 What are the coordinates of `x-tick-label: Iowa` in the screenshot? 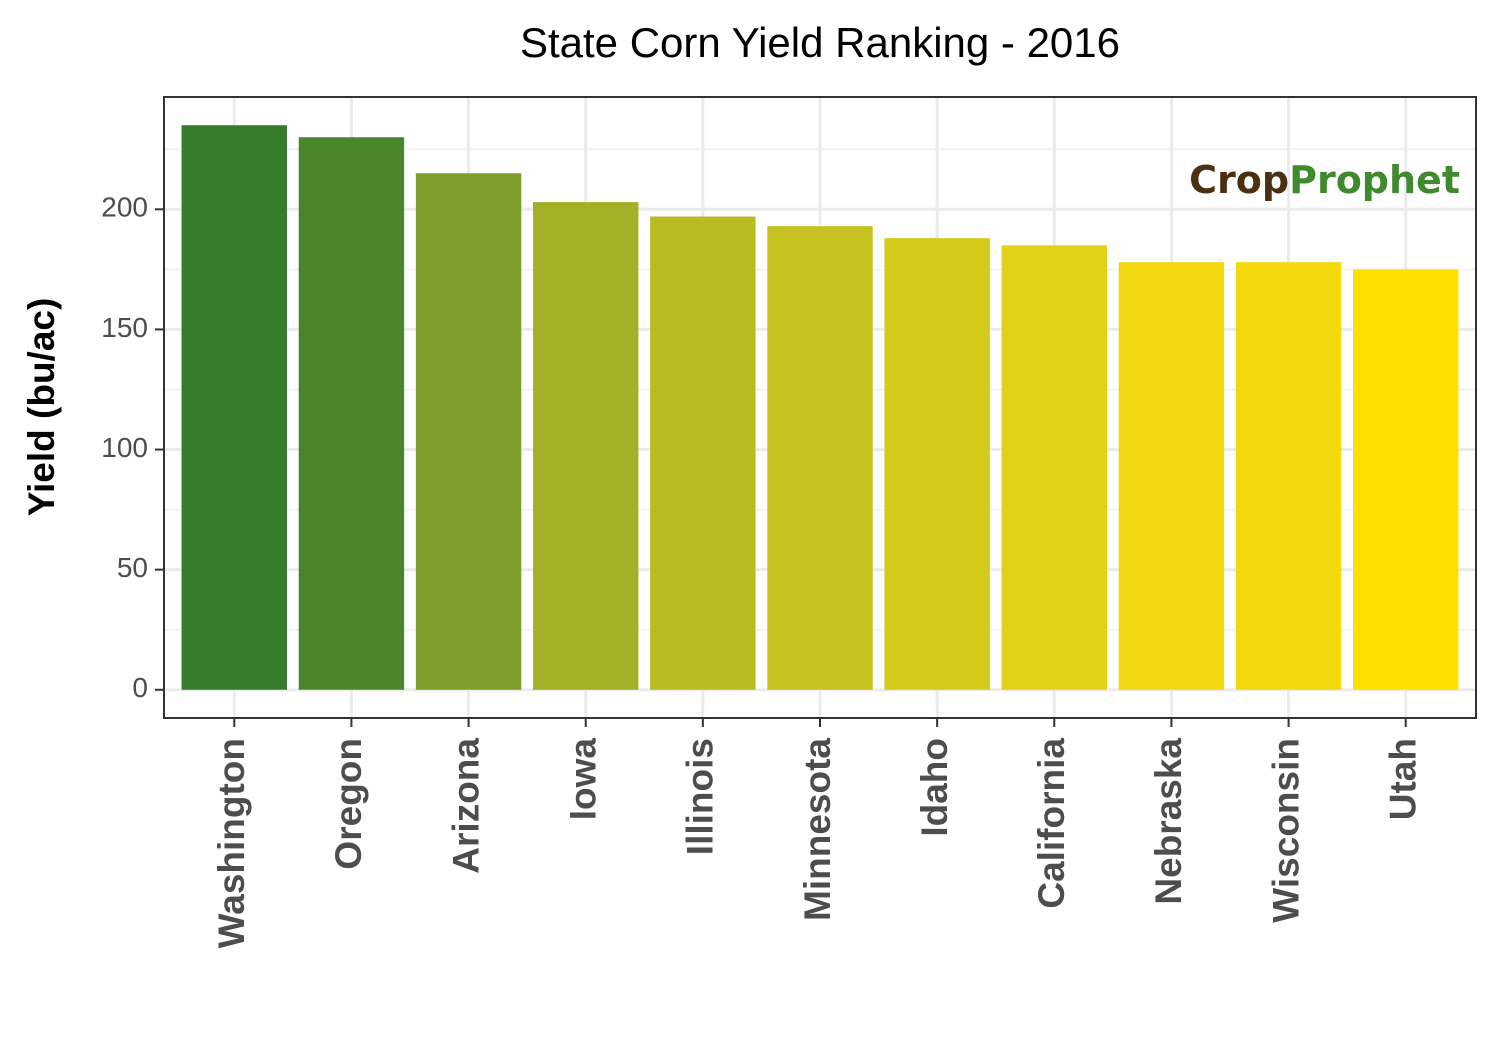 It's located at (582, 779).